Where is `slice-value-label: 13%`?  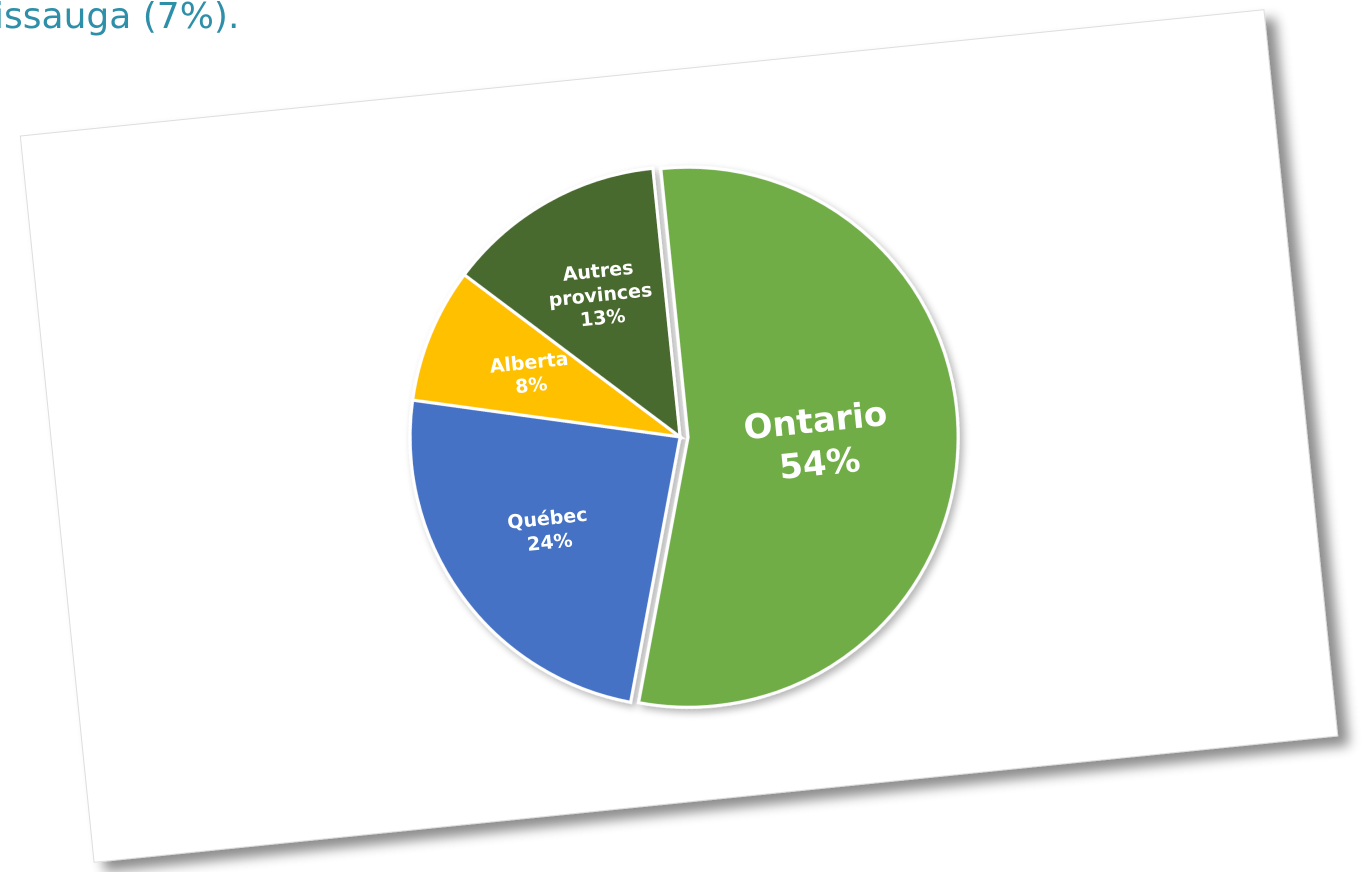
slice-value-label: 13% is located at coordinates (603, 318).